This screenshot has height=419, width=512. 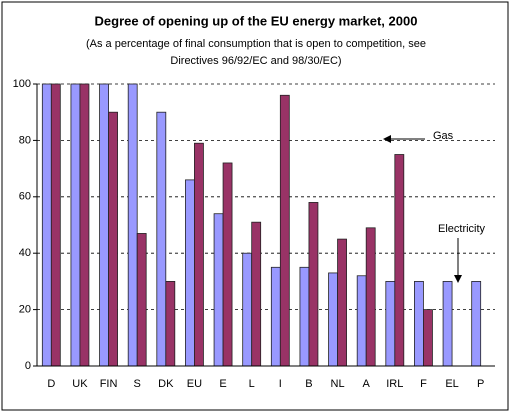 What do you see at coordinates (194, 384) in the screenshot?
I see `x-tick-label: EU` at bounding box center [194, 384].